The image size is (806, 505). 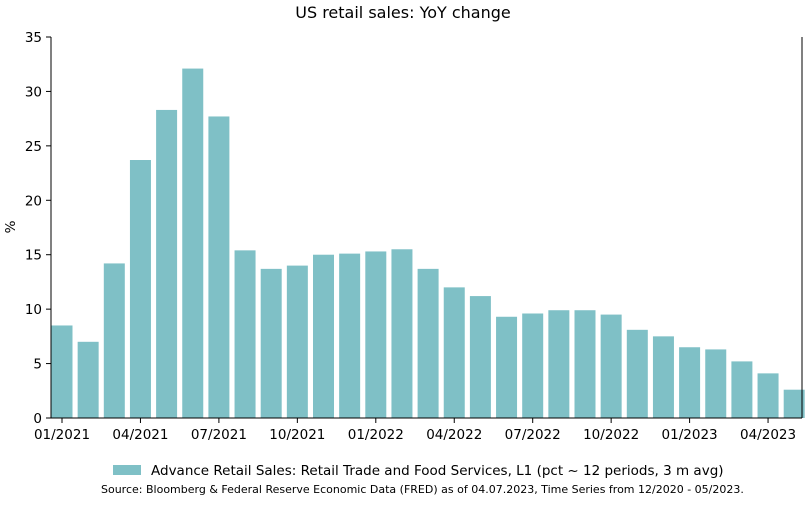 I want to click on y-axis-label: %, so click(x=11, y=226).